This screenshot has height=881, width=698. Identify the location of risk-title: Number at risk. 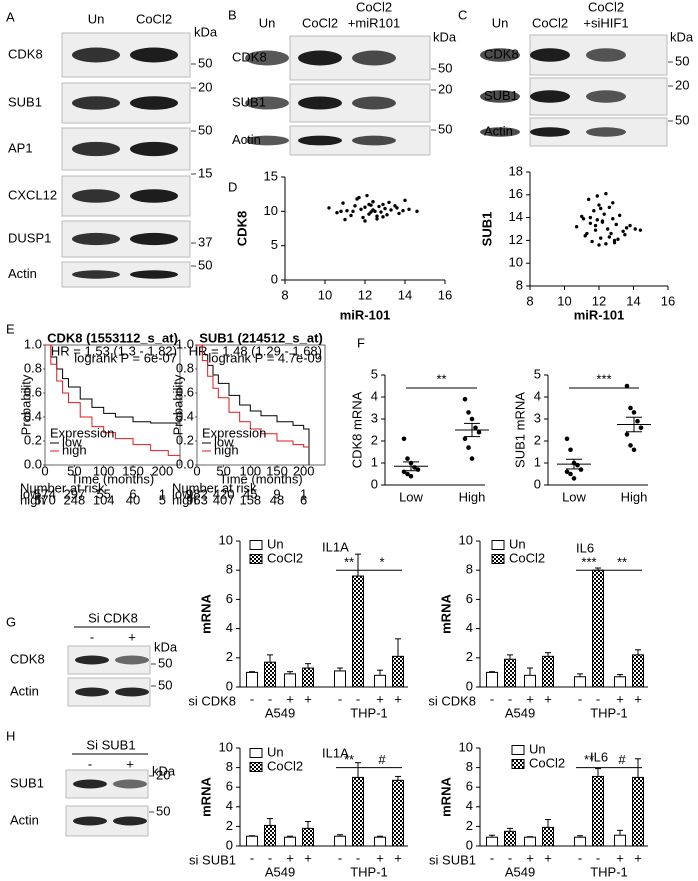
(62, 487).